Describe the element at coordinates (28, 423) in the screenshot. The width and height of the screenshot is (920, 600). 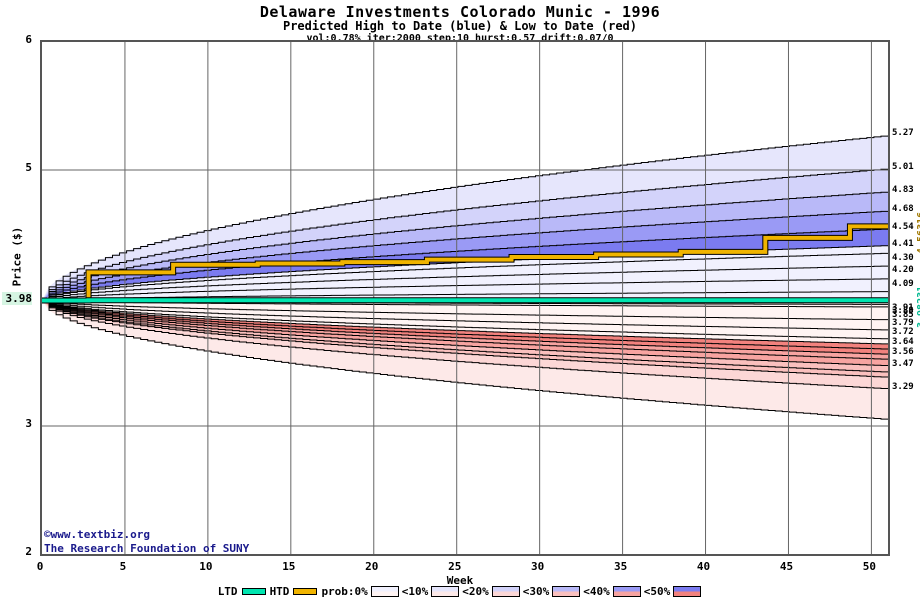
I see `y-tick-label: 3` at that location.